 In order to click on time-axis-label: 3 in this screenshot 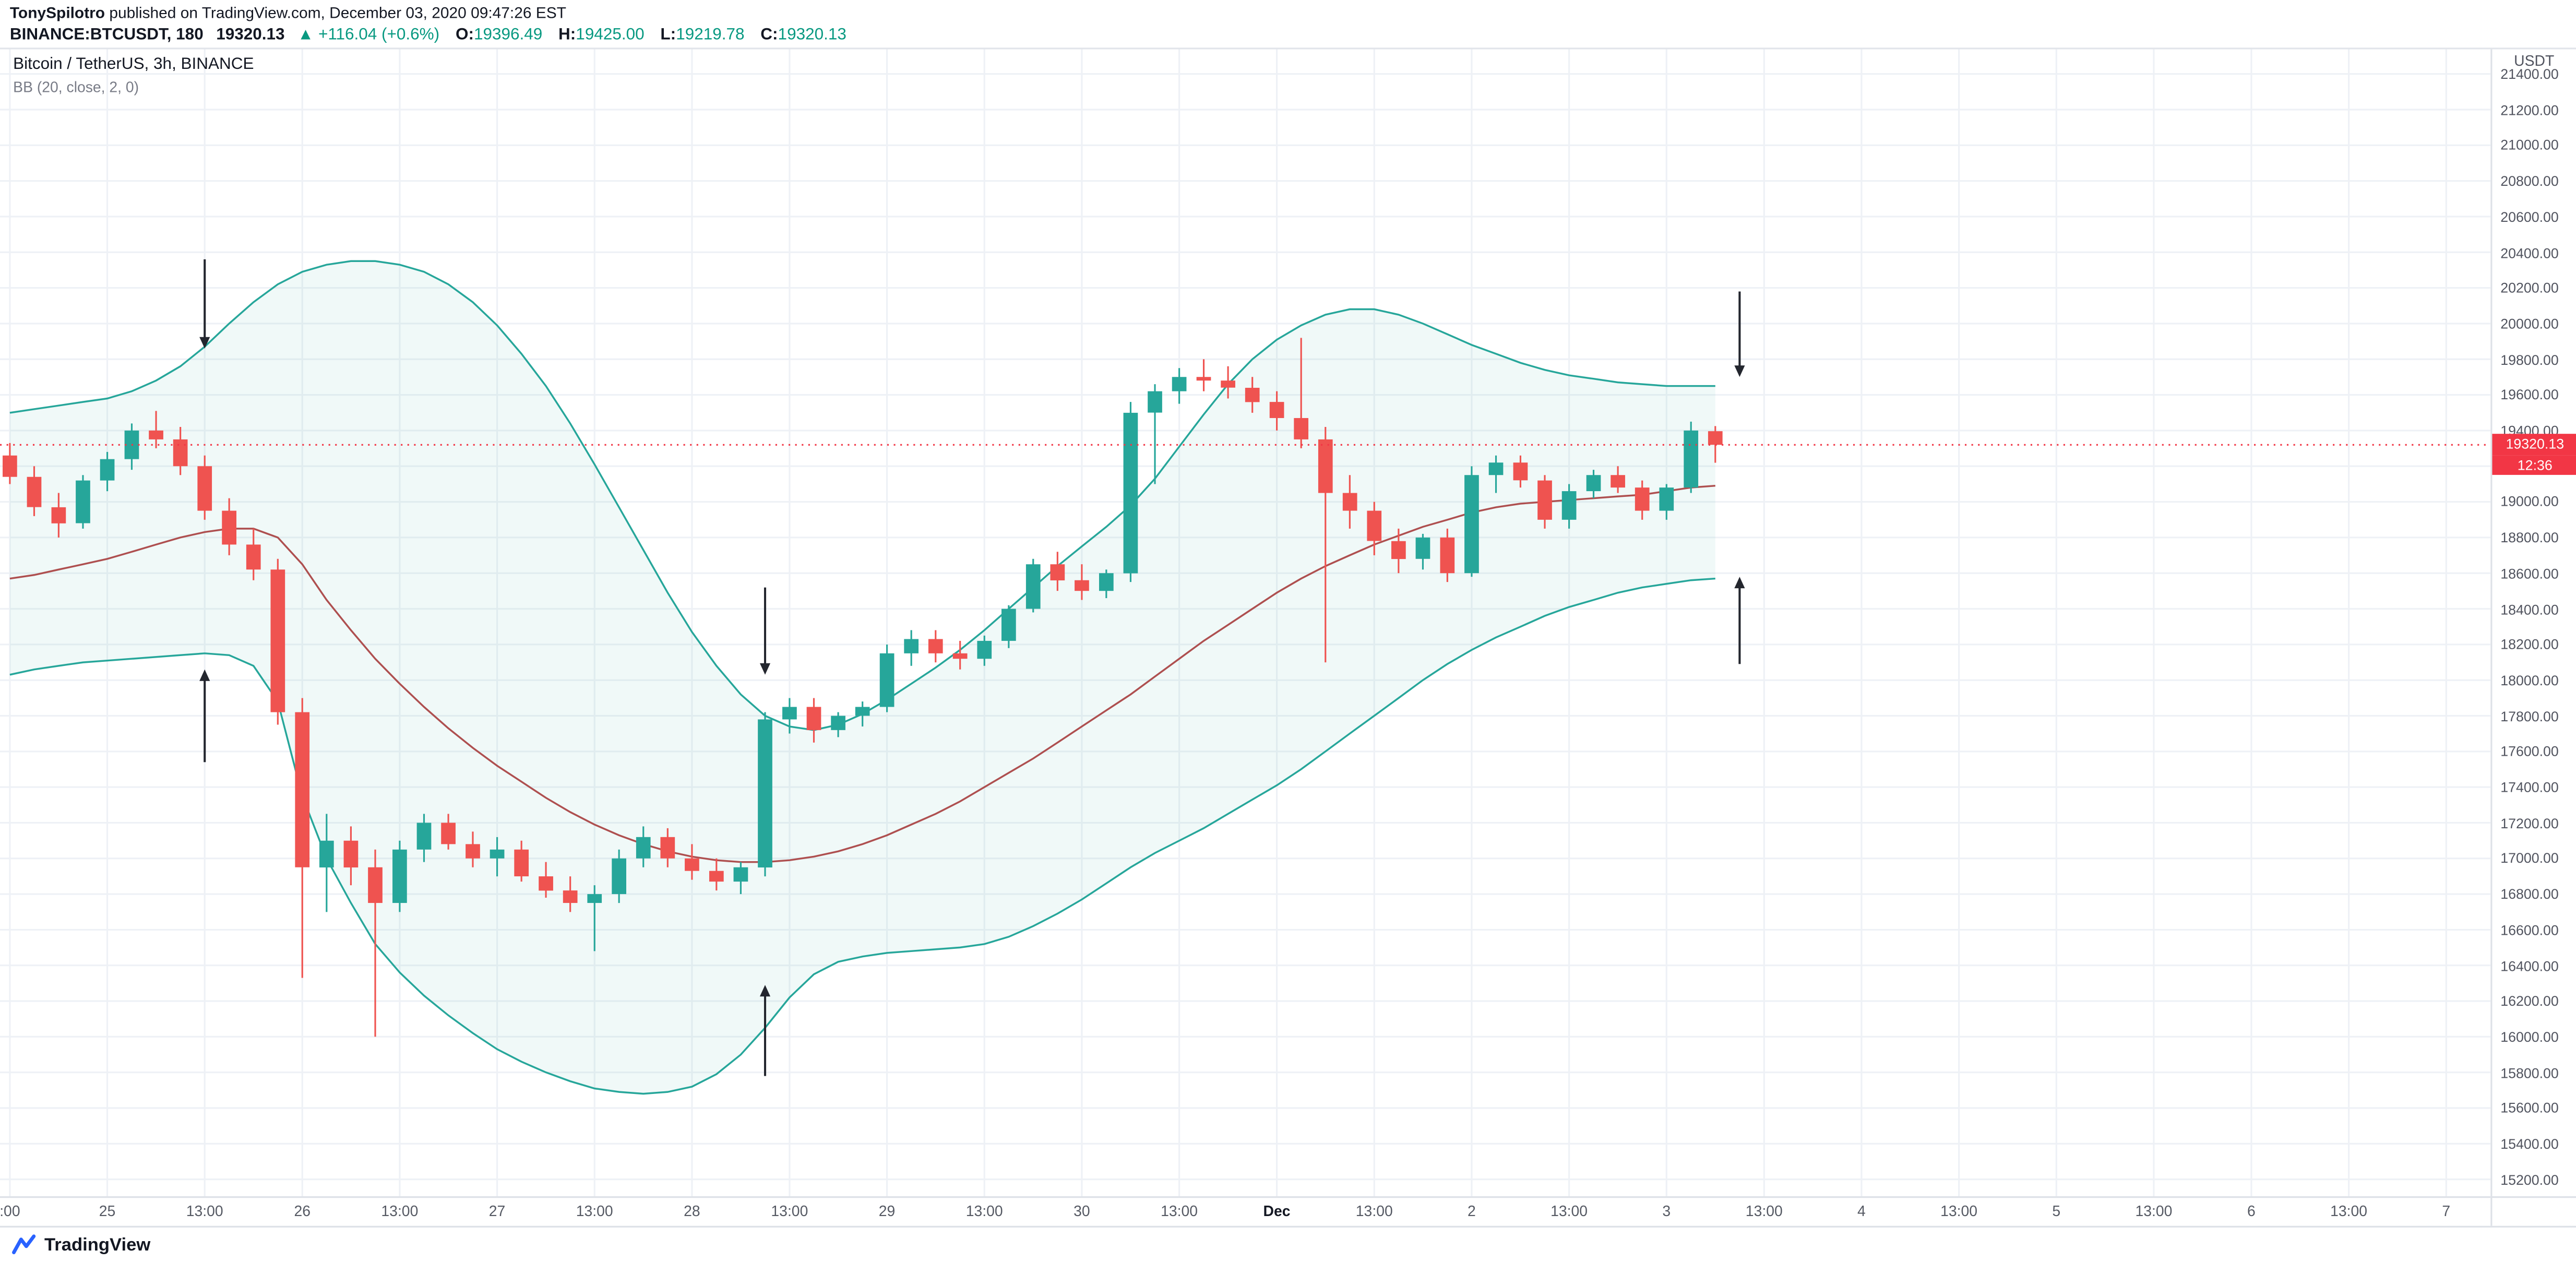, I will do `click(1666, 1211)`.